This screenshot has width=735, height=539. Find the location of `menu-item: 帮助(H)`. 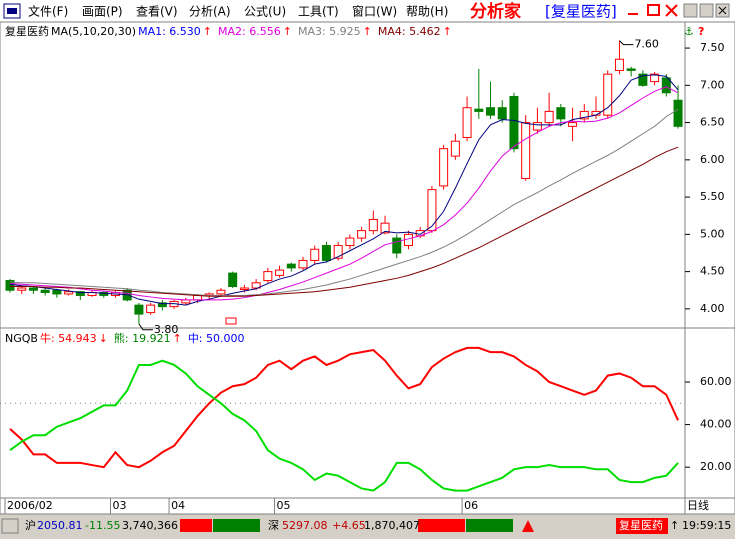

menu-item: 帮助(H) is located at coordinates (427, 12).